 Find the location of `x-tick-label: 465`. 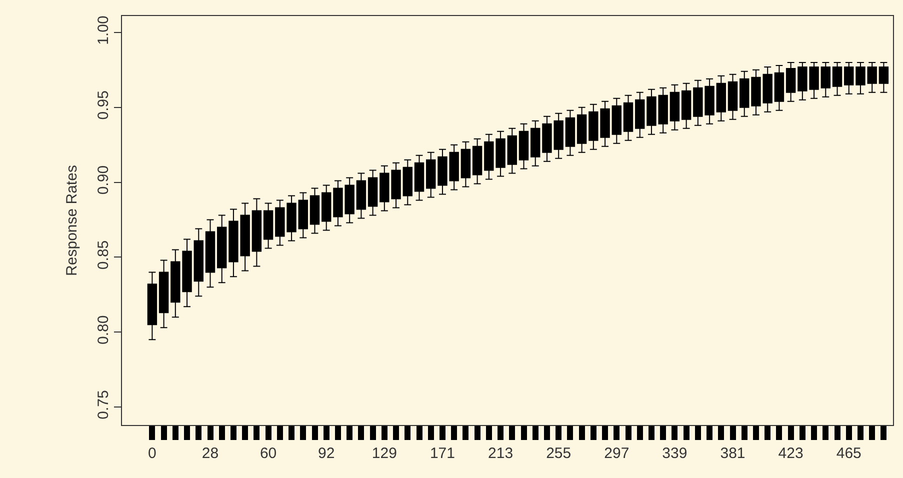

x-tick-label: 465 is located at coordinates (849, 453).